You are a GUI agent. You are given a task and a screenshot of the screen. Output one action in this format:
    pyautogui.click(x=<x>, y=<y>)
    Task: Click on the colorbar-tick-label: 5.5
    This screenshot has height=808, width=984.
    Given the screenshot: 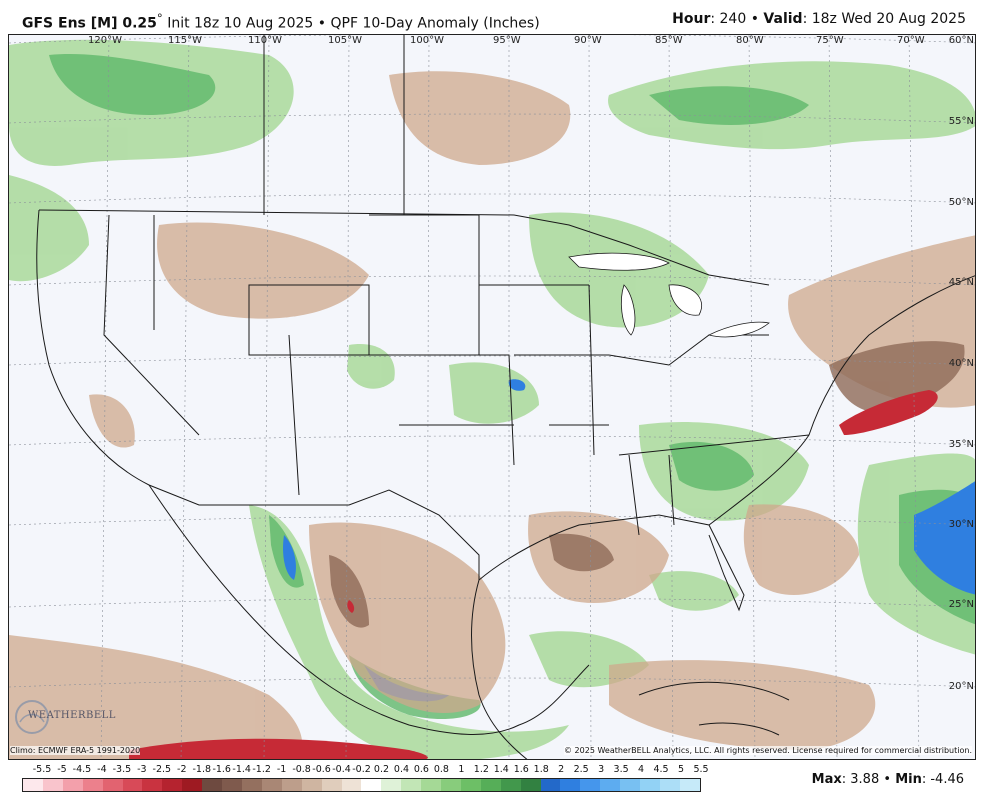 What is the action you would take?
    pyautogui.click(x=701, y=769)
    